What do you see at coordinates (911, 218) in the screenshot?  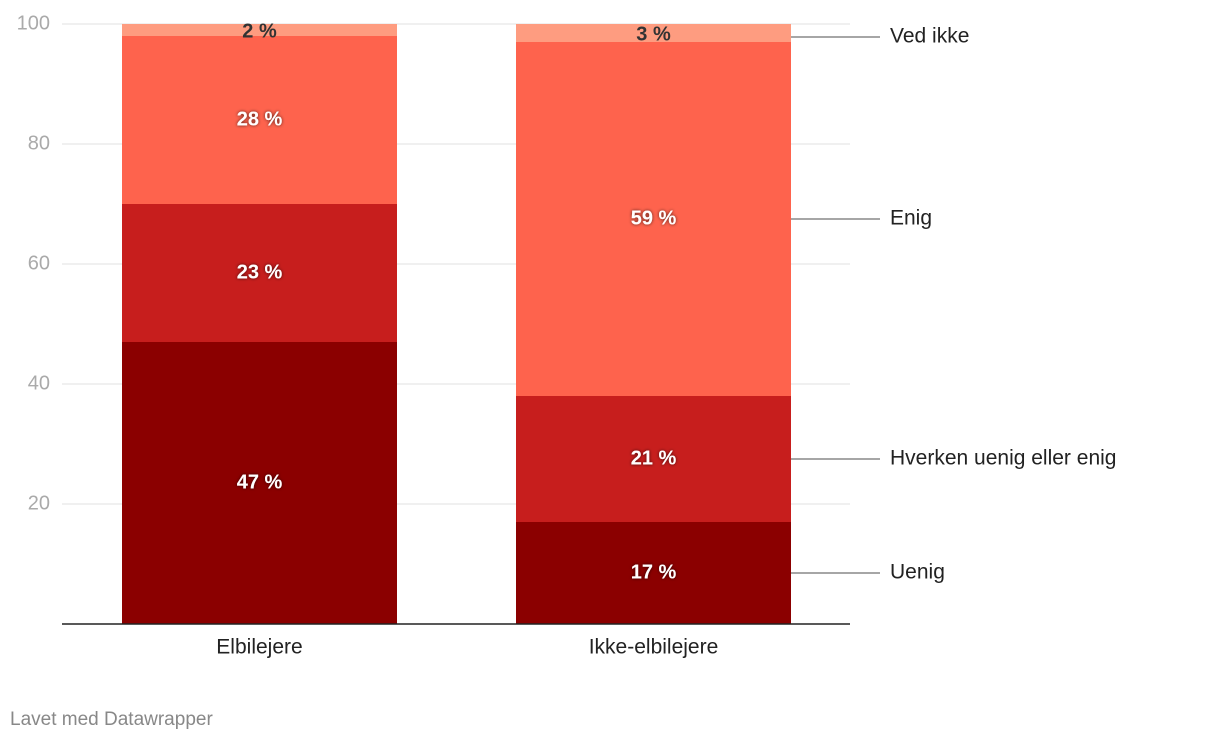 I see `series-label: Enig` at bounding box center [911, 218].